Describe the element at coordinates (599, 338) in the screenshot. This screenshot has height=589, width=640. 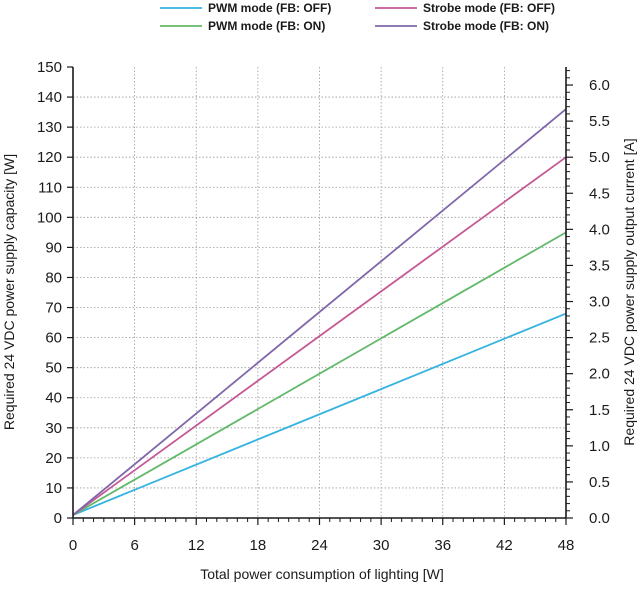
I see `y2-tick-label: 2.5` at that location.